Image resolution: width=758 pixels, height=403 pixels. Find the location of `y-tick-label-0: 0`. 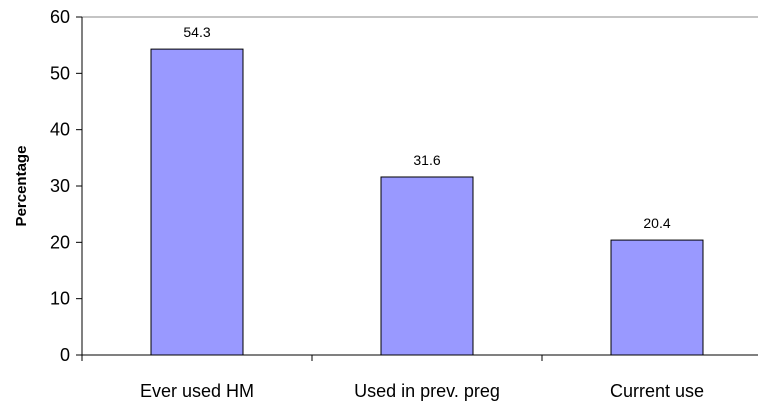

y-tick-label-0: 0 is located at coordinates (65, 355).